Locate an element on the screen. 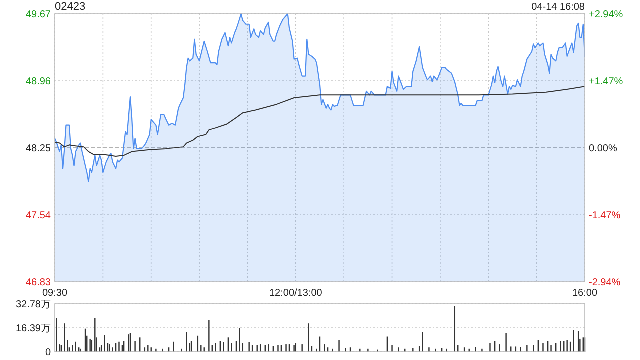 This screenshot has height=360, width=640. y2-tick-label: -2.94% is located at coordinates (605, 283).